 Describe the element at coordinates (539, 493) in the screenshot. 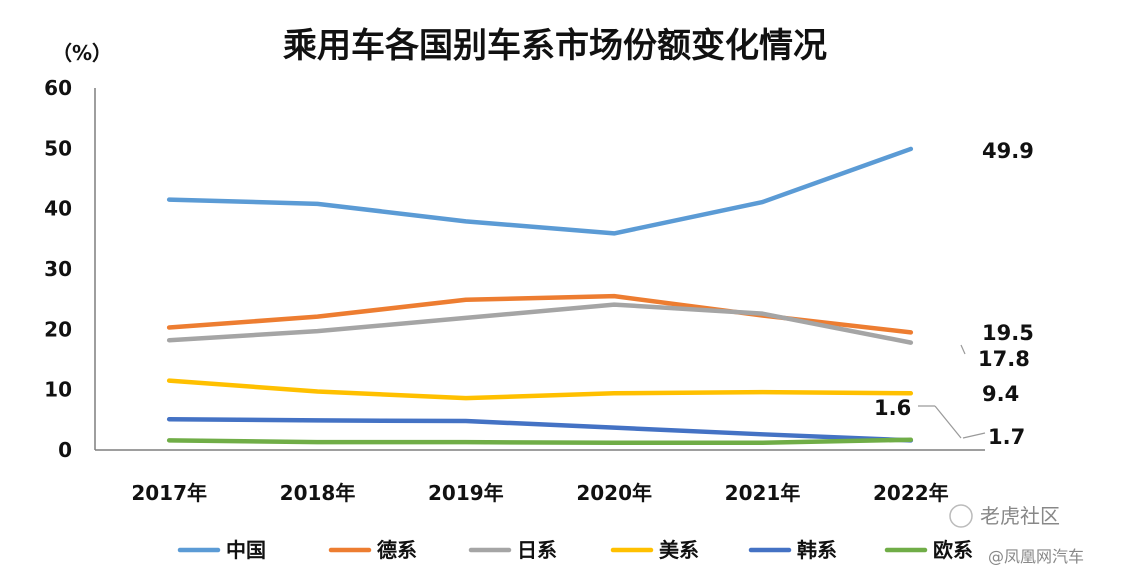

I see `x-tick-labels: 2017年 2018年 2019年 2020年 2021年 2022年` at that location.